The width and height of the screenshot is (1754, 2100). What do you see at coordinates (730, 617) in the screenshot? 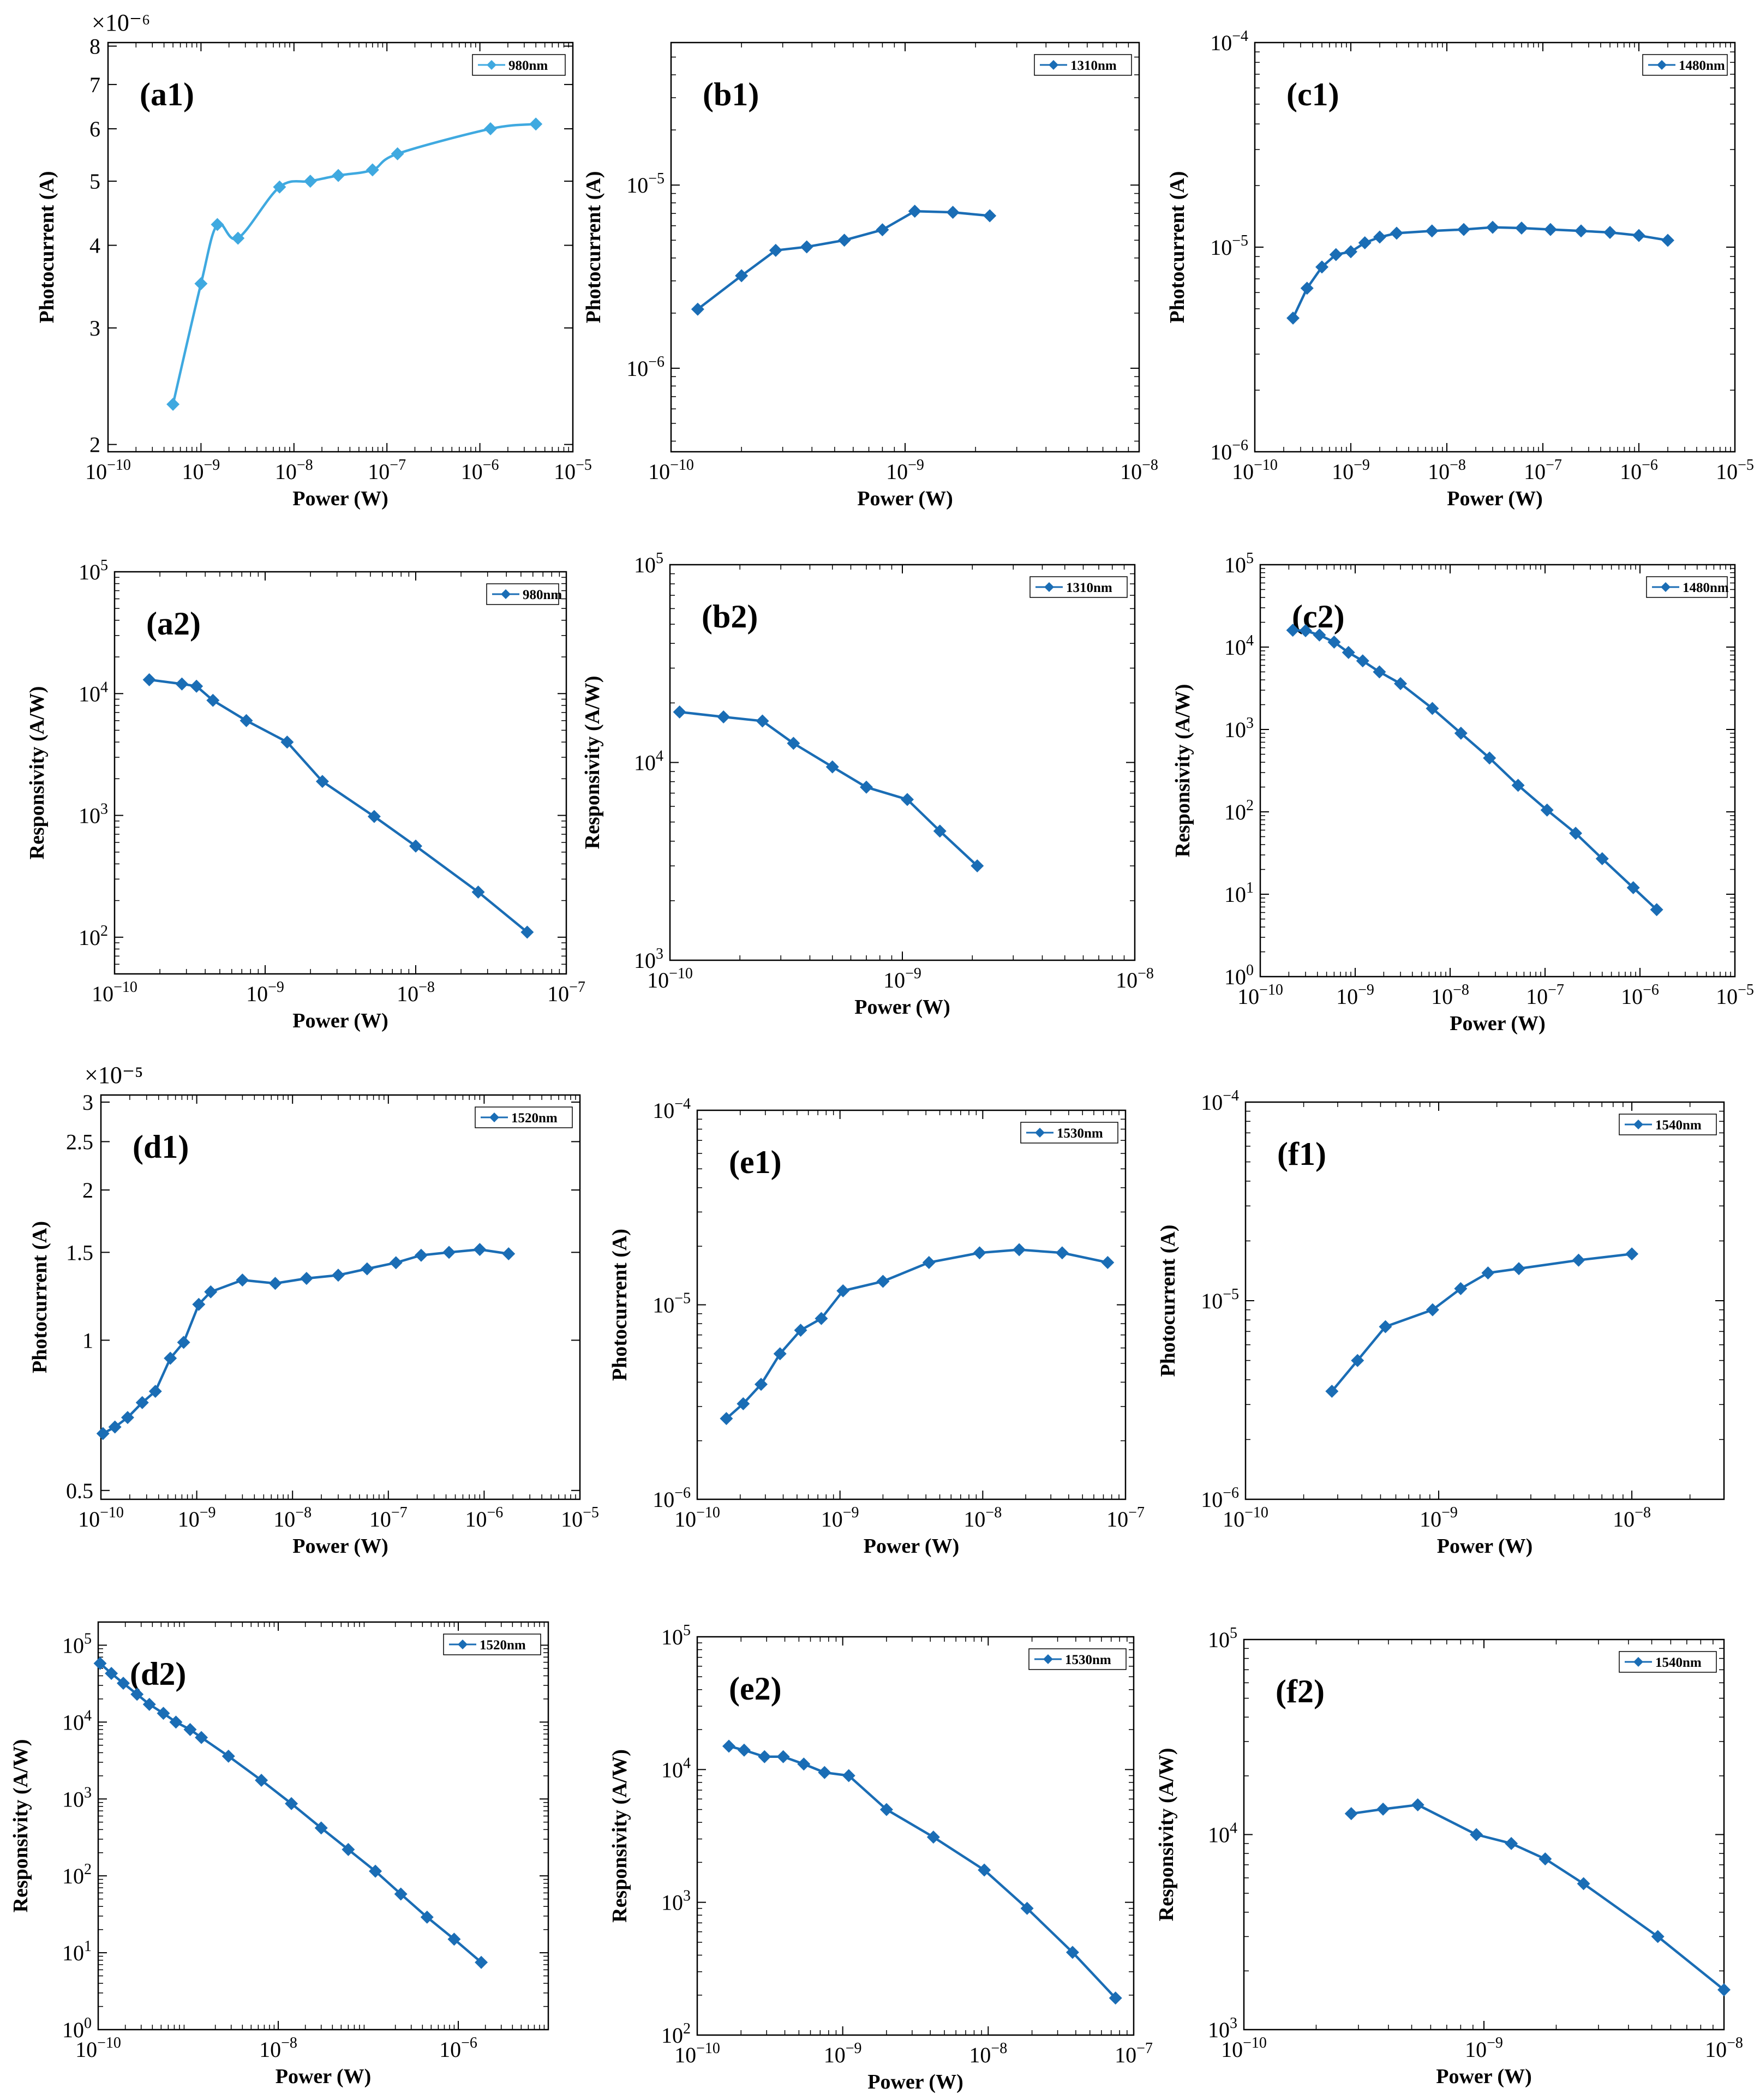
I see `panel-tag: (b2)` at bounding box center [730, 617].